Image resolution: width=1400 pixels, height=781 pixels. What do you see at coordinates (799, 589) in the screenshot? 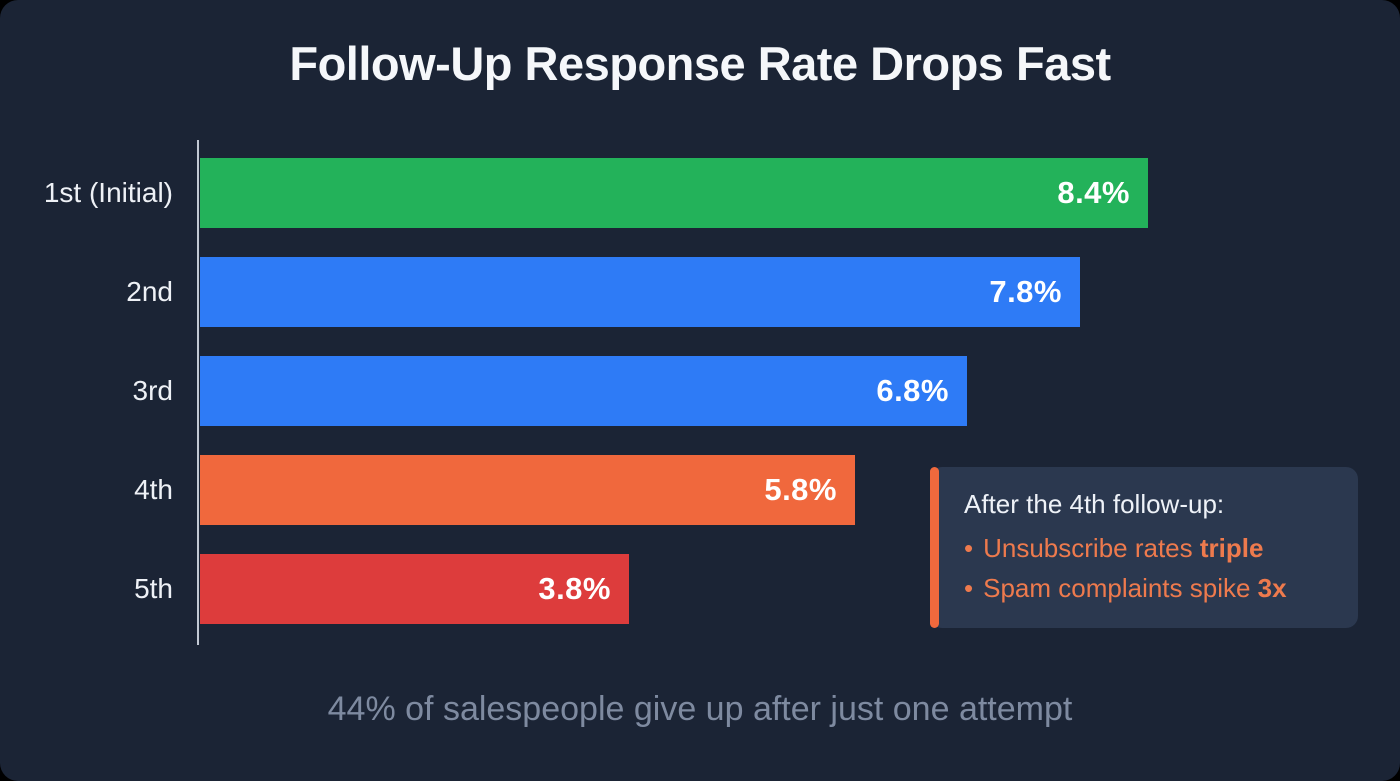
I see `bar-track: 3.8%` at bounding box center [799, 589].